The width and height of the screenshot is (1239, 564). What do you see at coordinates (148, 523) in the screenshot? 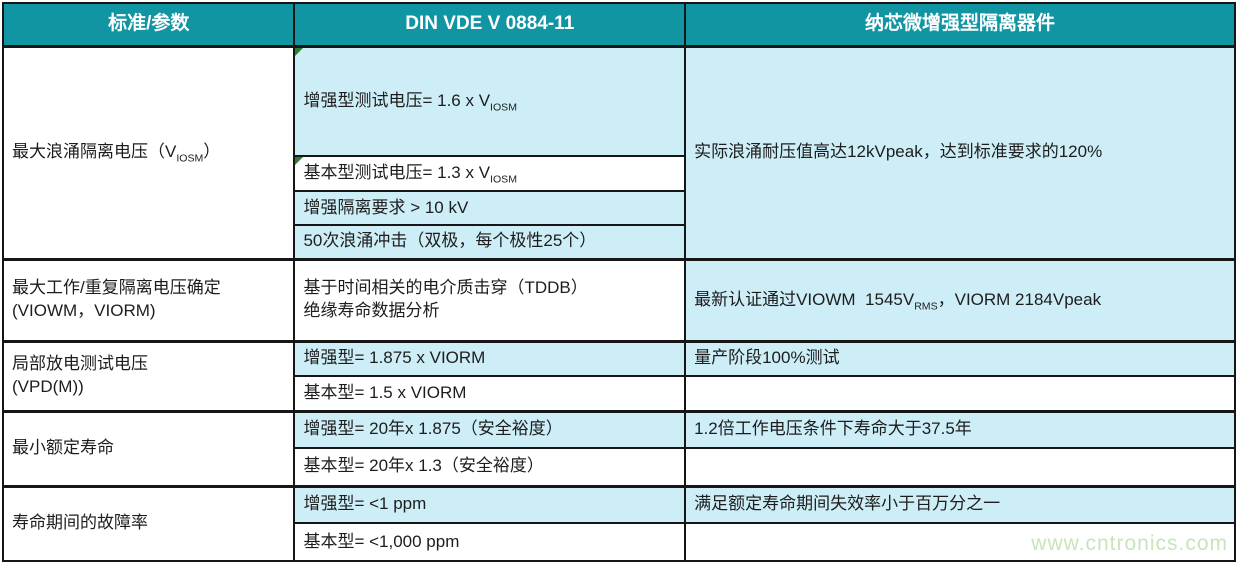
I see `cell-failure-rate-param: 寿命期间的故障率` at bounding box center [148, 523].